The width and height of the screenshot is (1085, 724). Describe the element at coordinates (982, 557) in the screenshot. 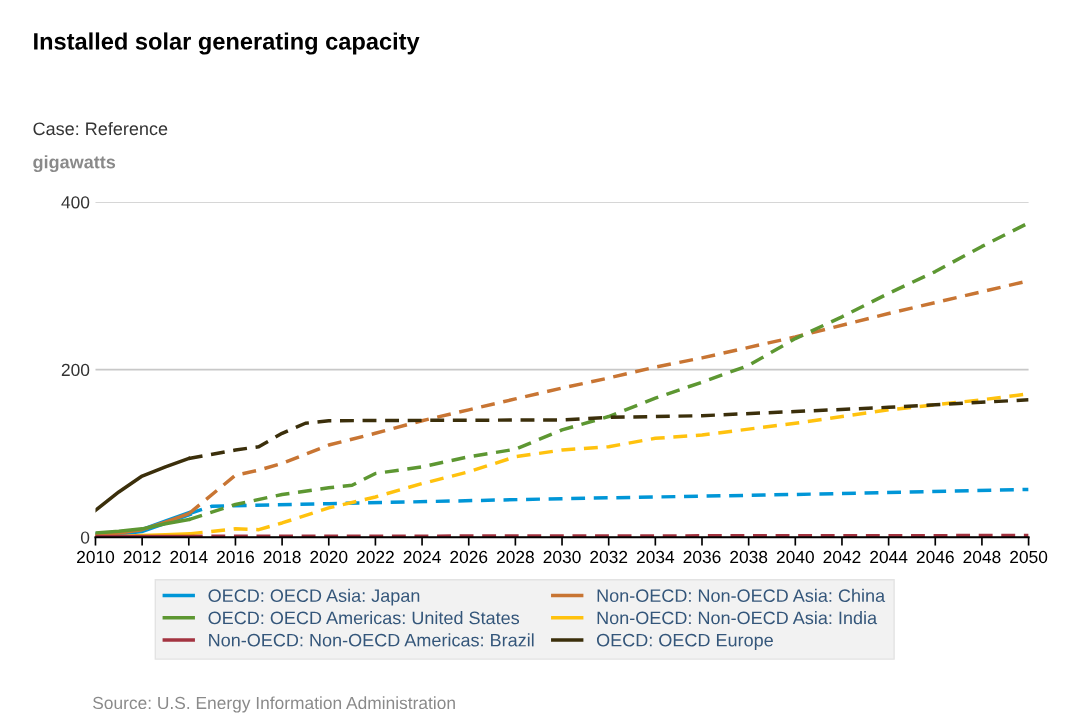

I see `x-tick-label: 2048` at that location.